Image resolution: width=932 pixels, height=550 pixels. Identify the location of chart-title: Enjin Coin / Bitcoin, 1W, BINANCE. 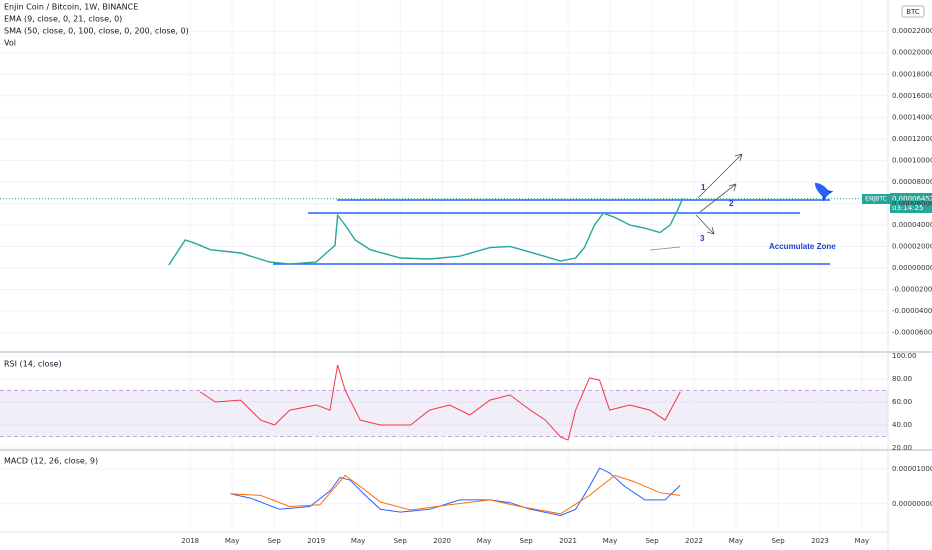
(71, 7).